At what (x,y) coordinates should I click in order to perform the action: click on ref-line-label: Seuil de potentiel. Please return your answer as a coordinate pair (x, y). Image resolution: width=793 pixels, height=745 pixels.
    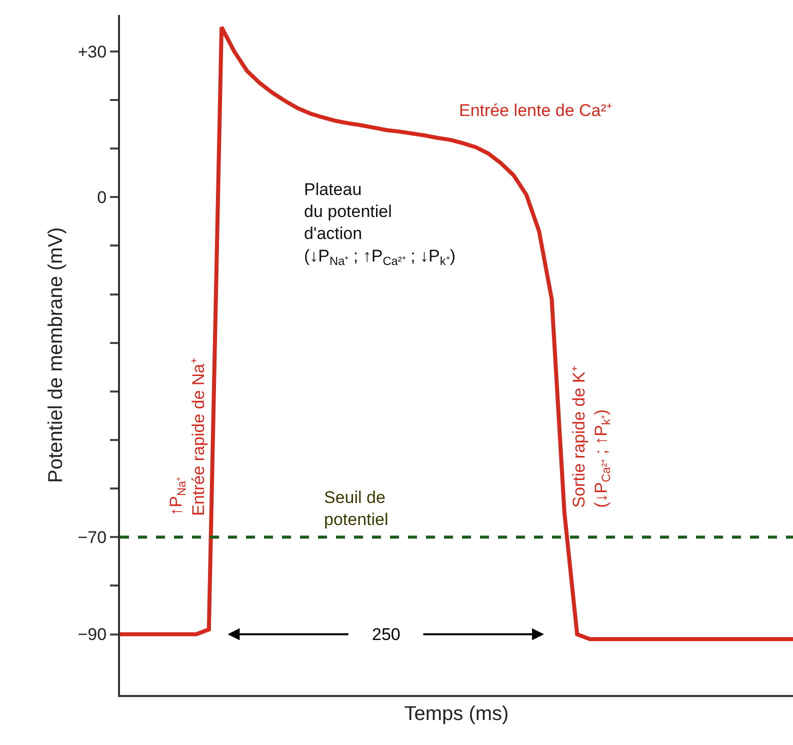
    Looking at the image, I should click on (356, 509).